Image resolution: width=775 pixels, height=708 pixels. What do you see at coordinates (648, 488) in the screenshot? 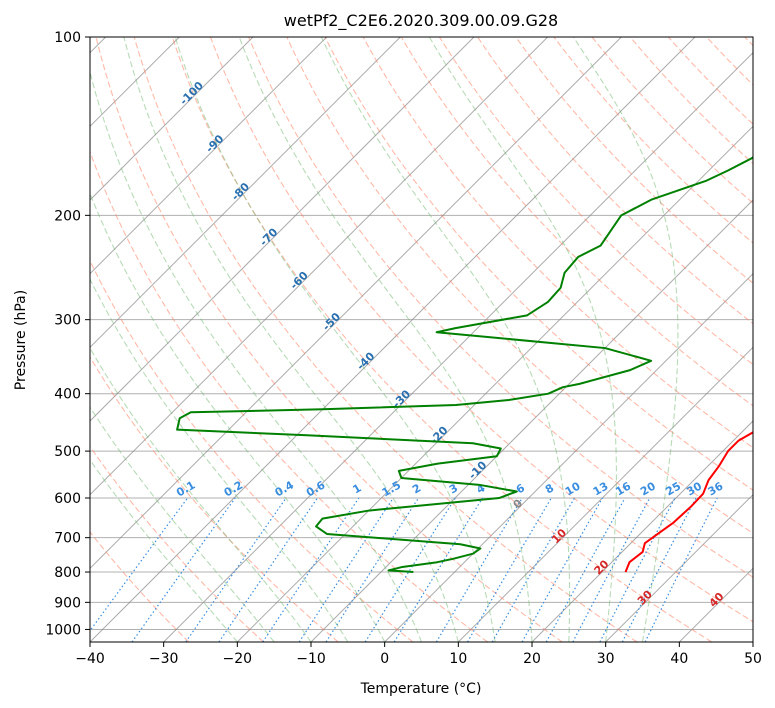
I see `mixing-ratio-label: 20` at bounding box center [648, 488].